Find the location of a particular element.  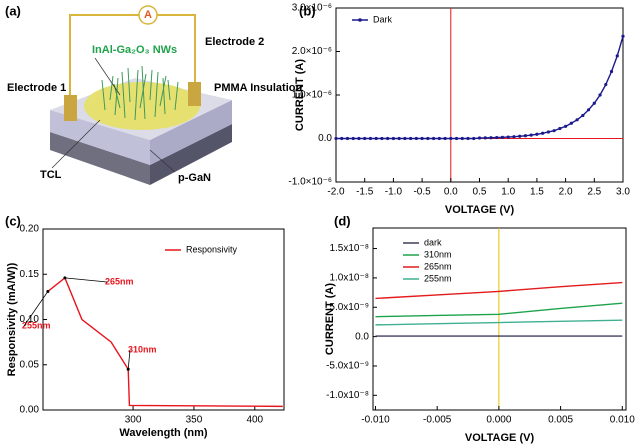

y-tick-label: 0.05 is located at coordinates (30, 364).